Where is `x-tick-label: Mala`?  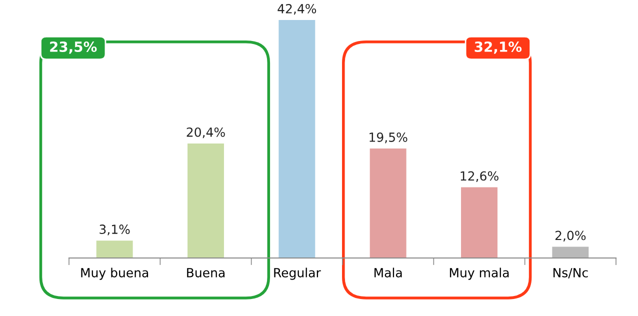 x-tick-label: Mala is located at coordinates (388, 273).